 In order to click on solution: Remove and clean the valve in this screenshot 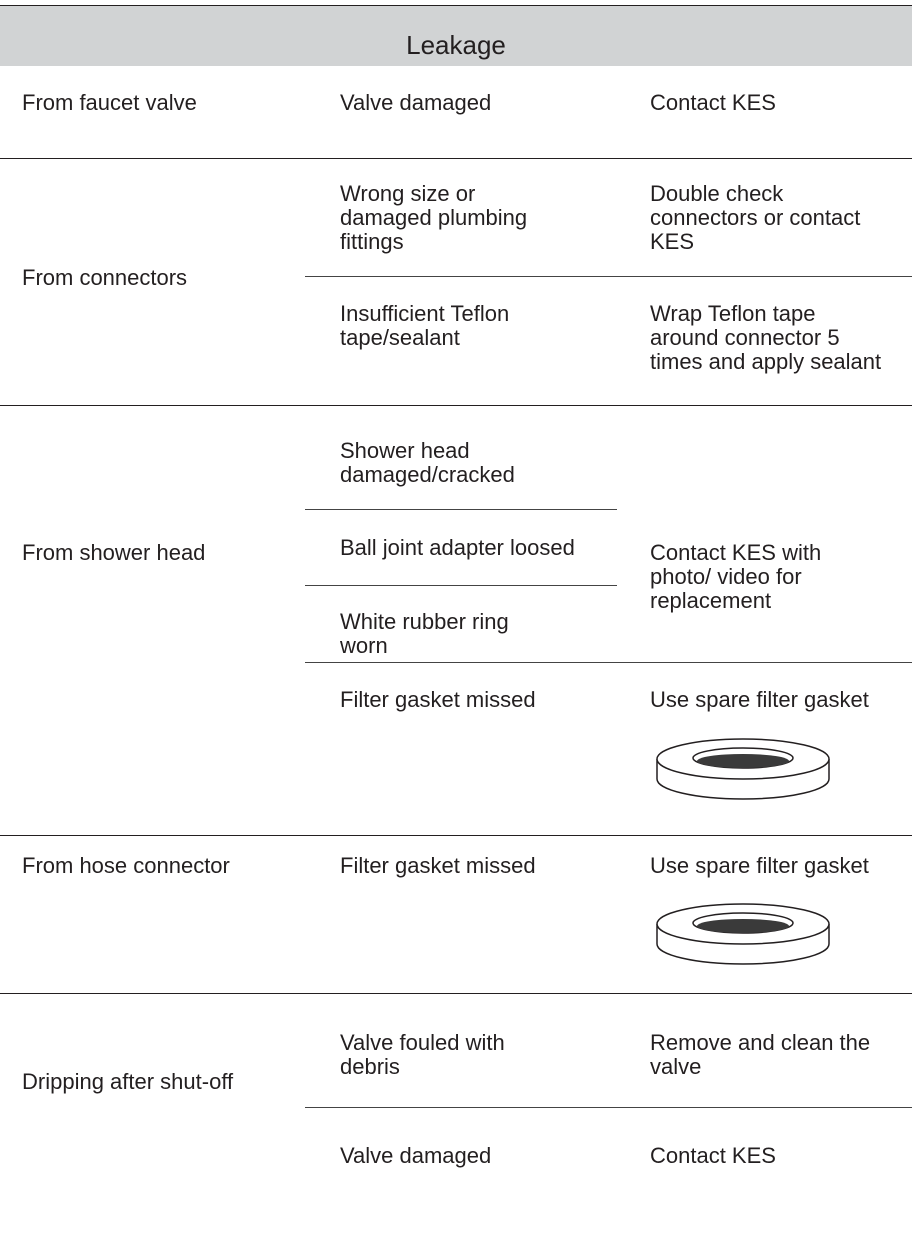, I will do `click(760, 1054)`.